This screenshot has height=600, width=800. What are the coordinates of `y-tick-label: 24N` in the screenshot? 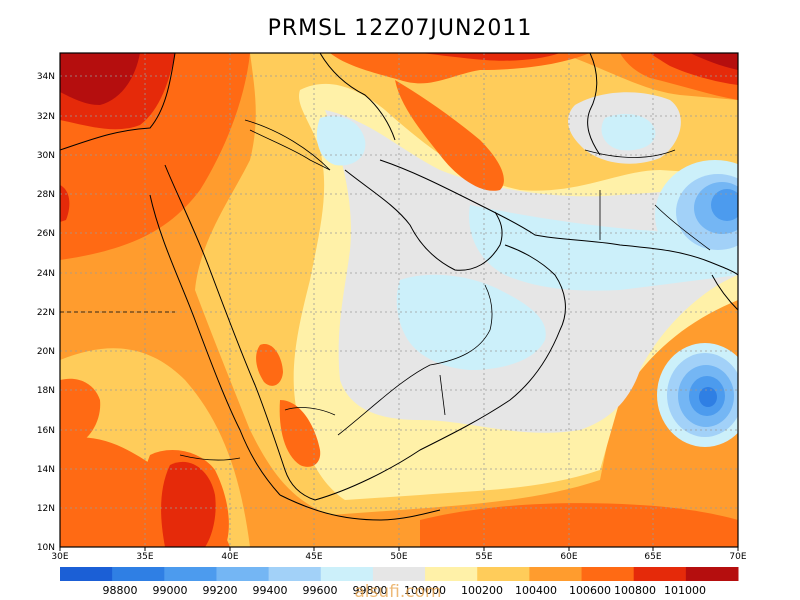 It's located at (46, 274).